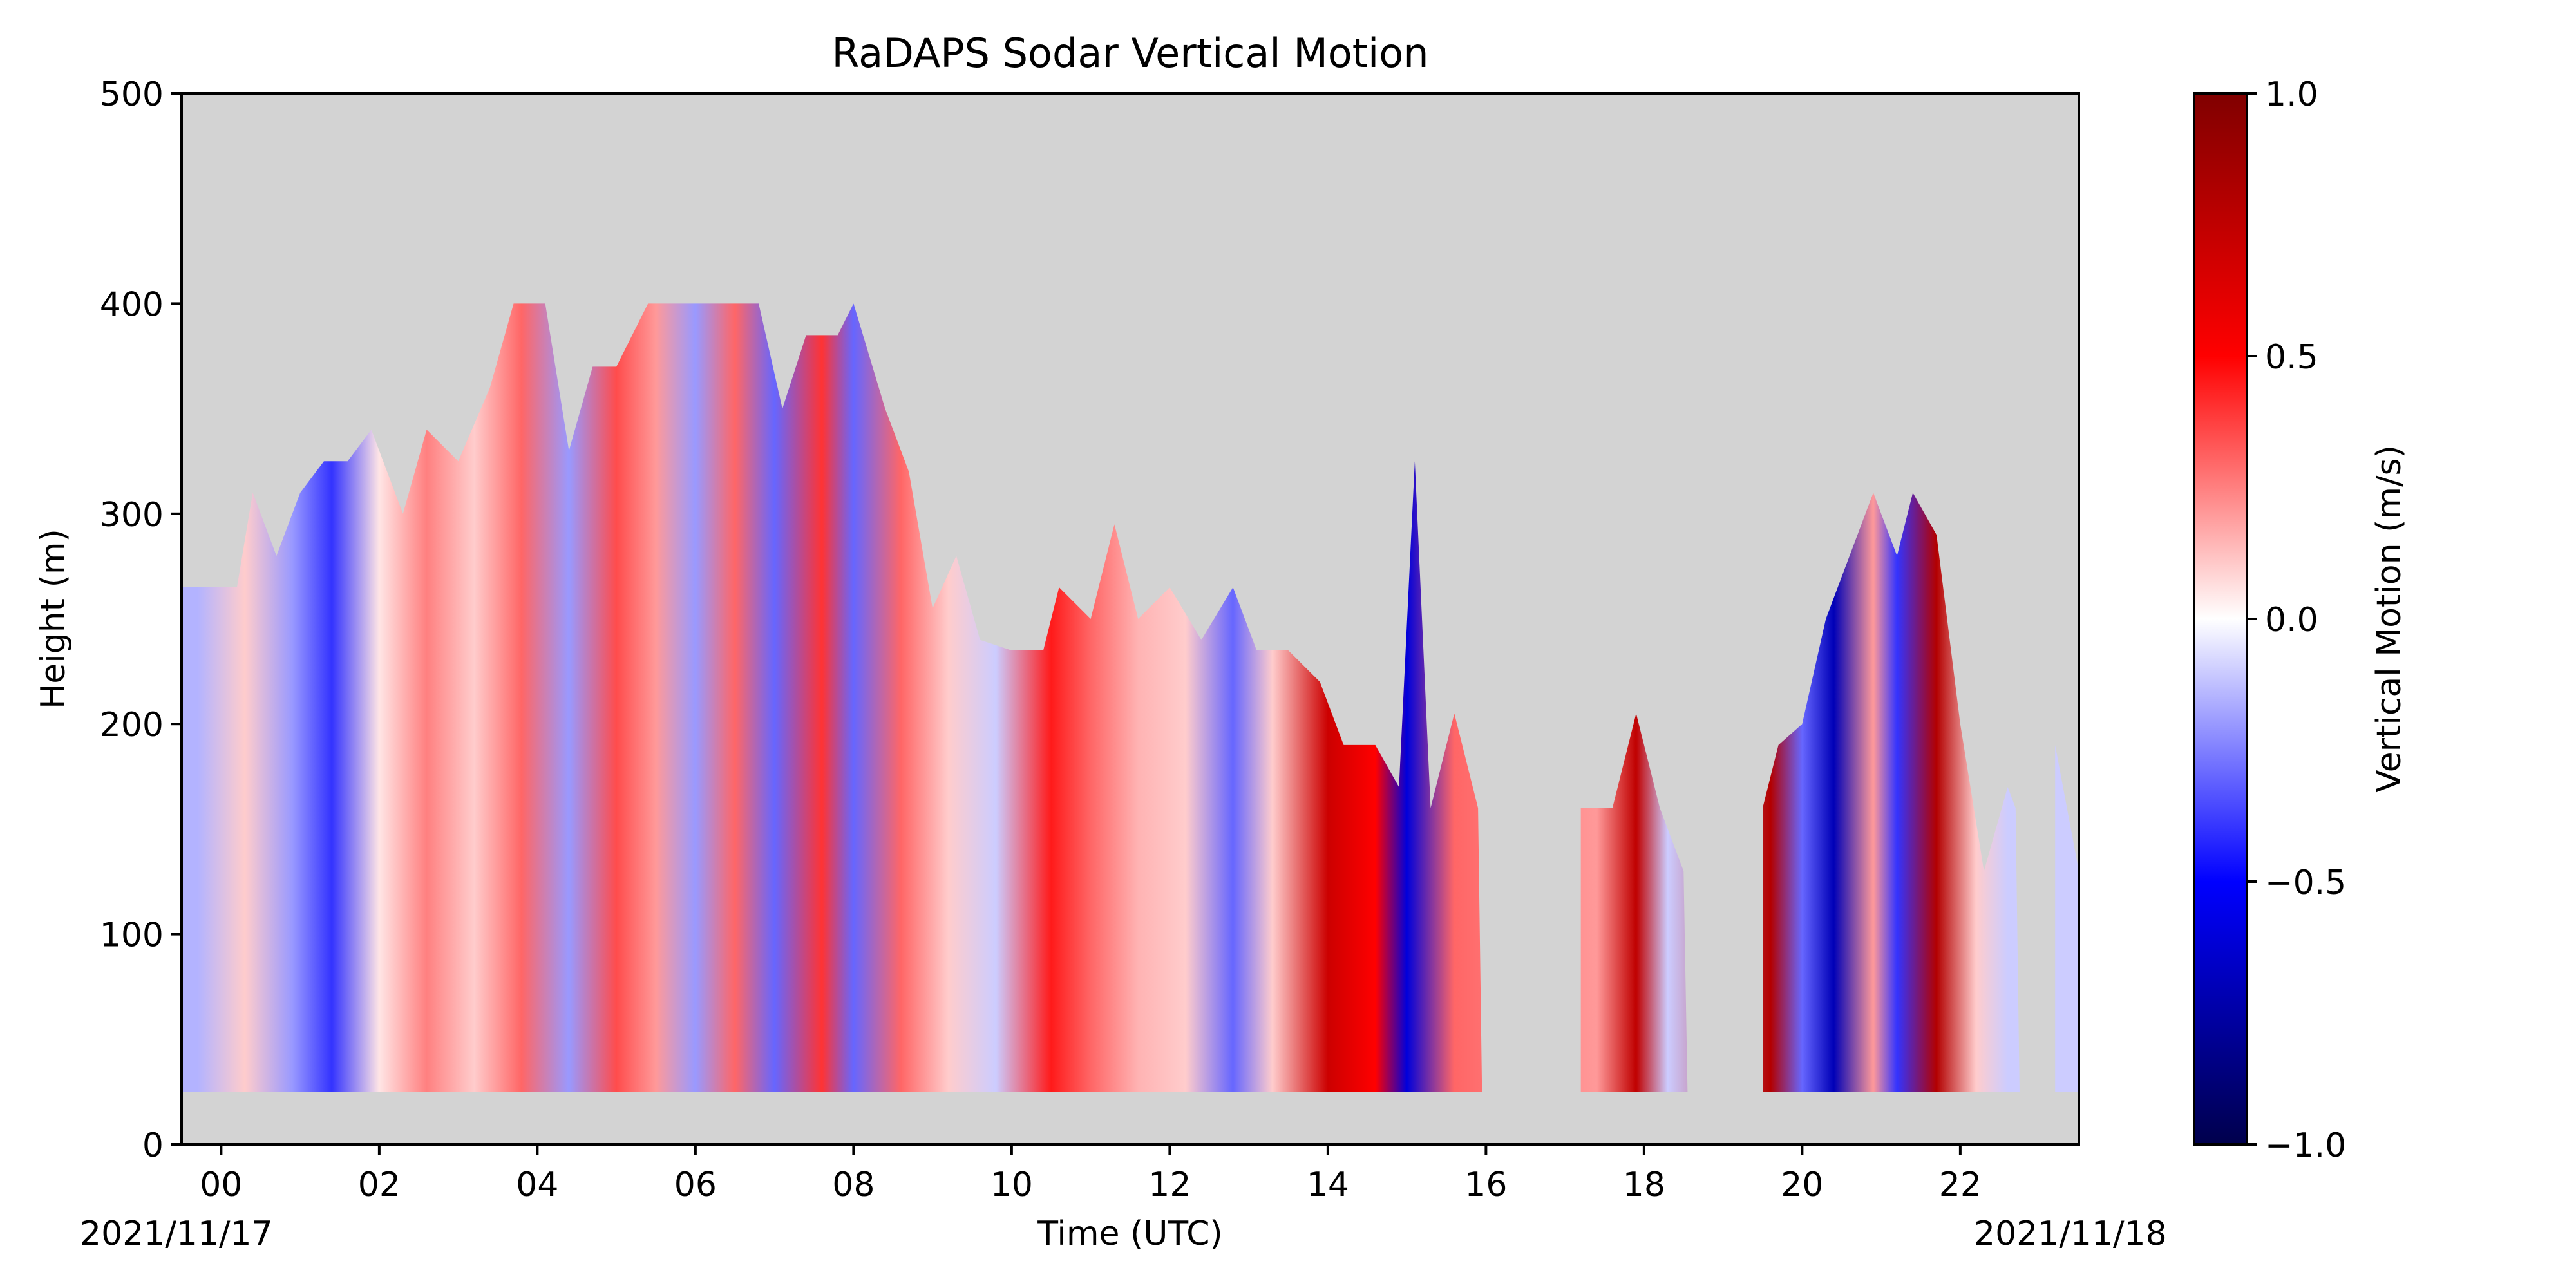 The image size is (2576, 1288). Describe the element at coordinates (537, 1185) in the screenshot. I see `x-tick-label: 04` at that location.